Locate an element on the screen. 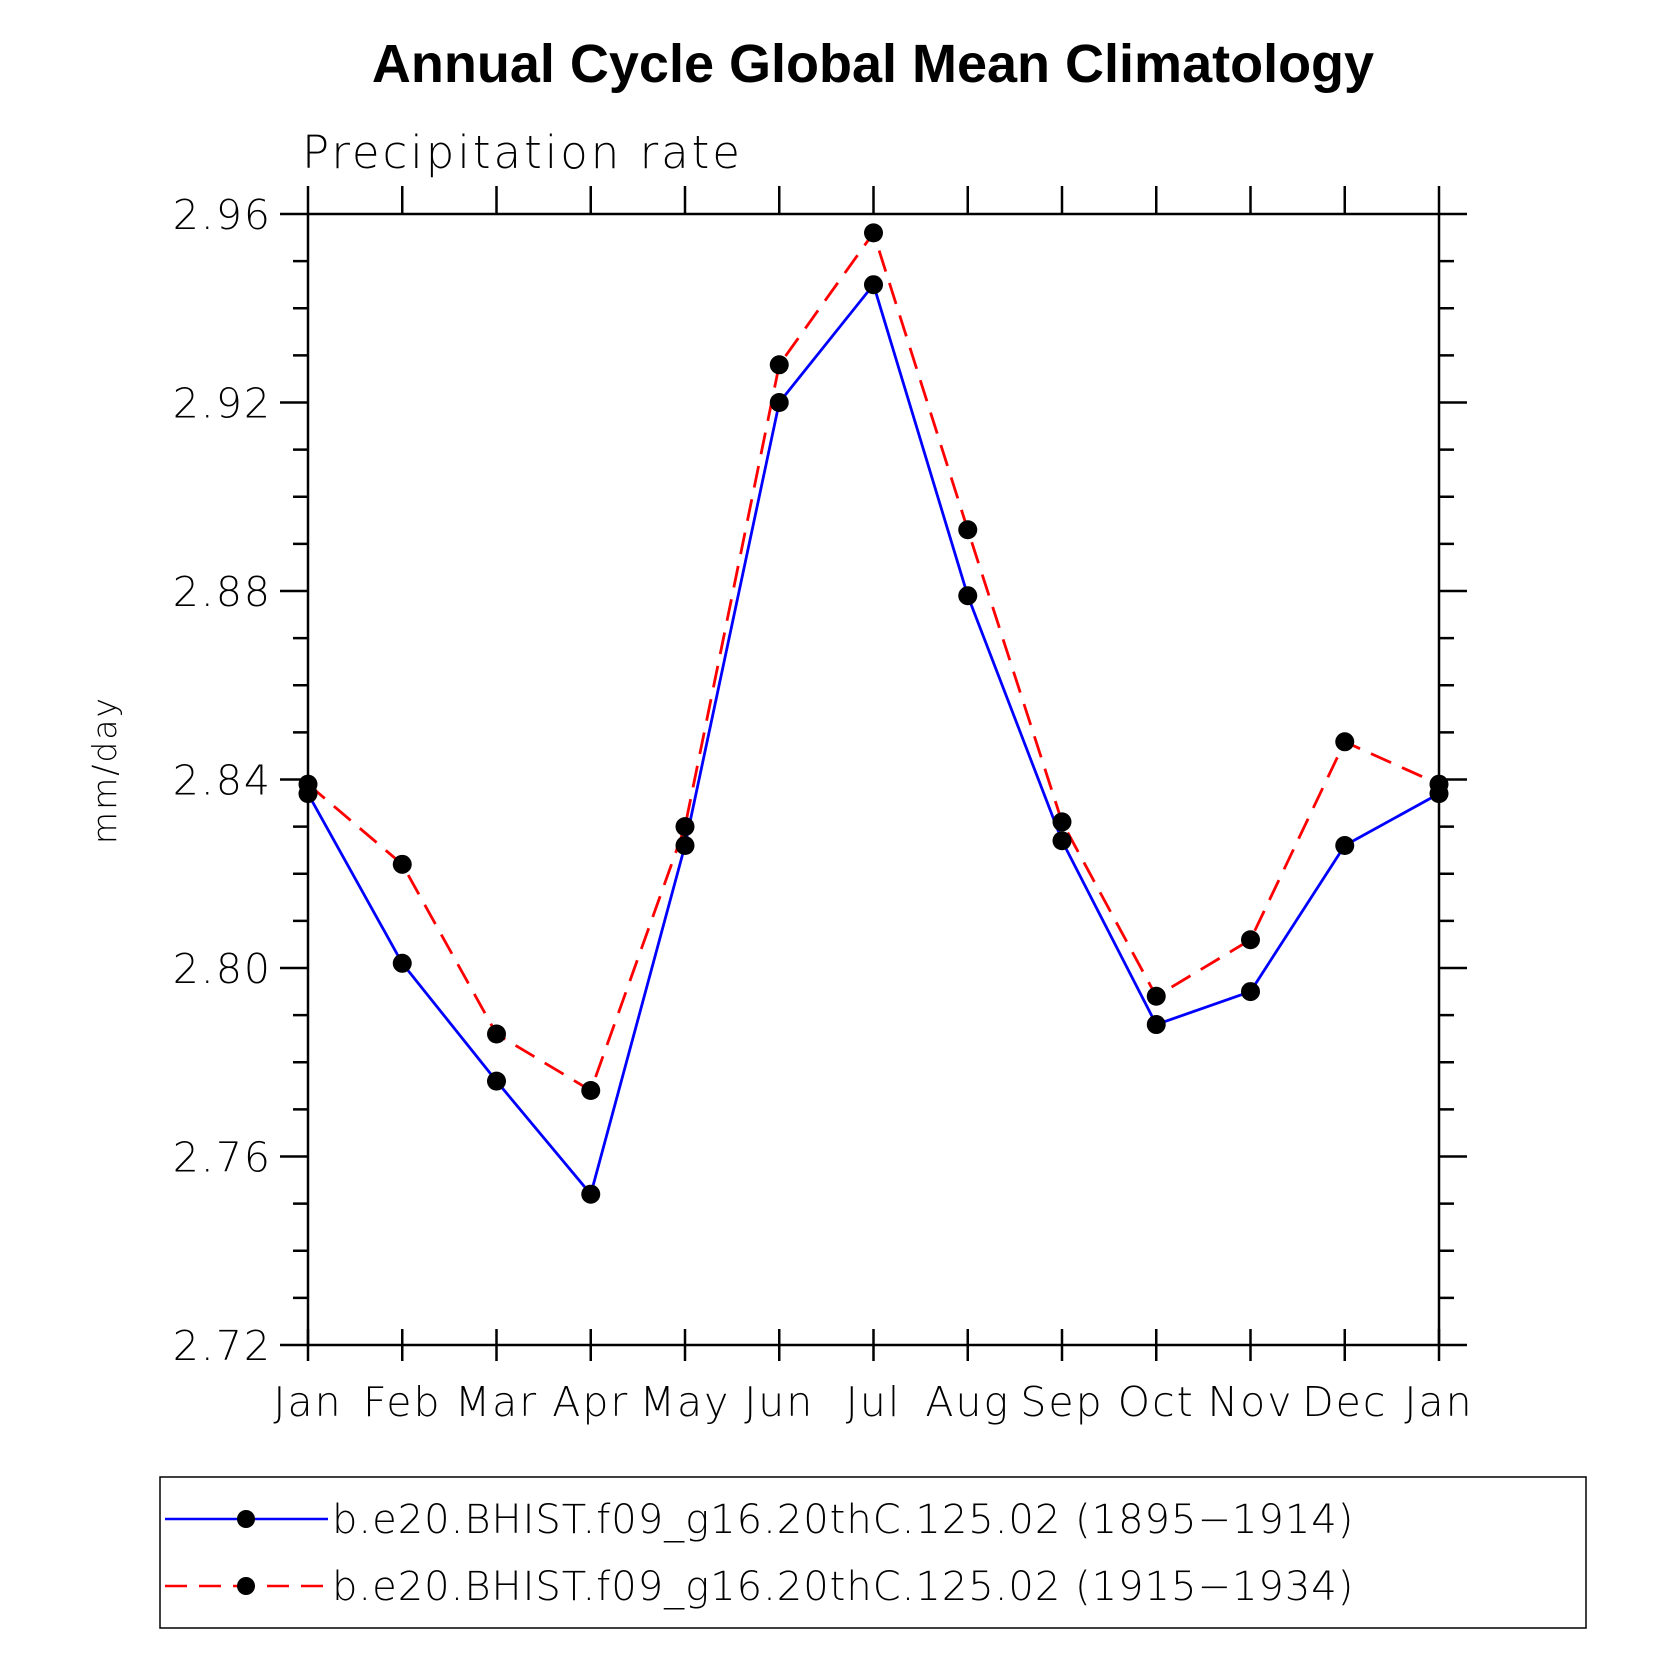  x-tick-label: Apr is located at coordinates (590, 1402).